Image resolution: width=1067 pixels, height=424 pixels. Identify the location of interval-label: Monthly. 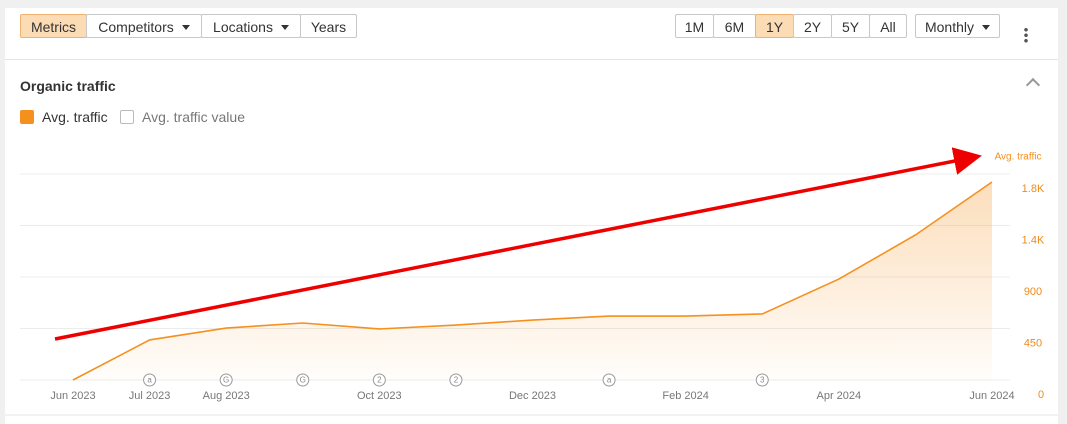
(949, 27).